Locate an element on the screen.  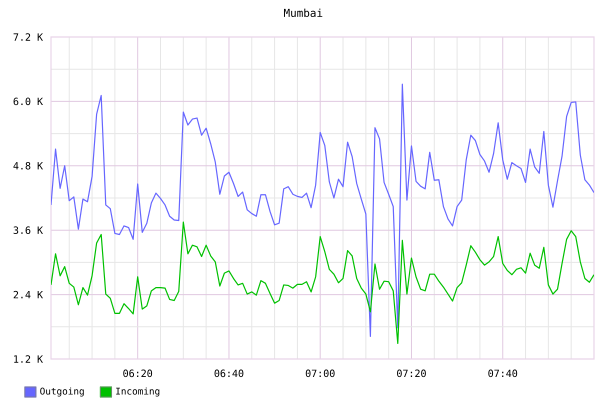
x-tick-label: 07:40 is located at coordinates (503, 374).